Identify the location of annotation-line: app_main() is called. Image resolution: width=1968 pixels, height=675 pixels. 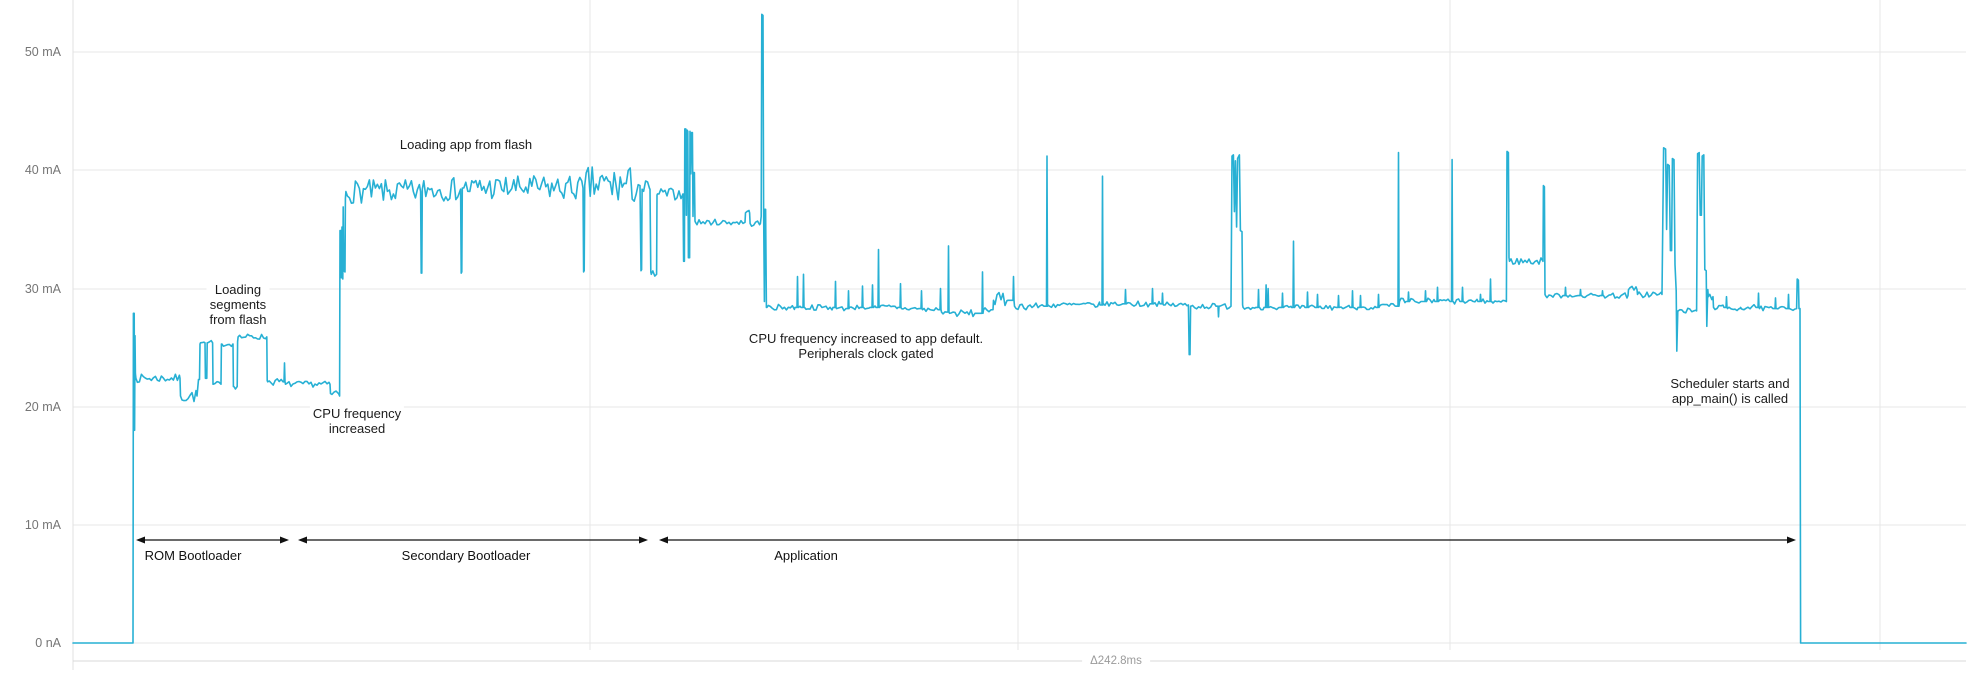
(1730, 398).